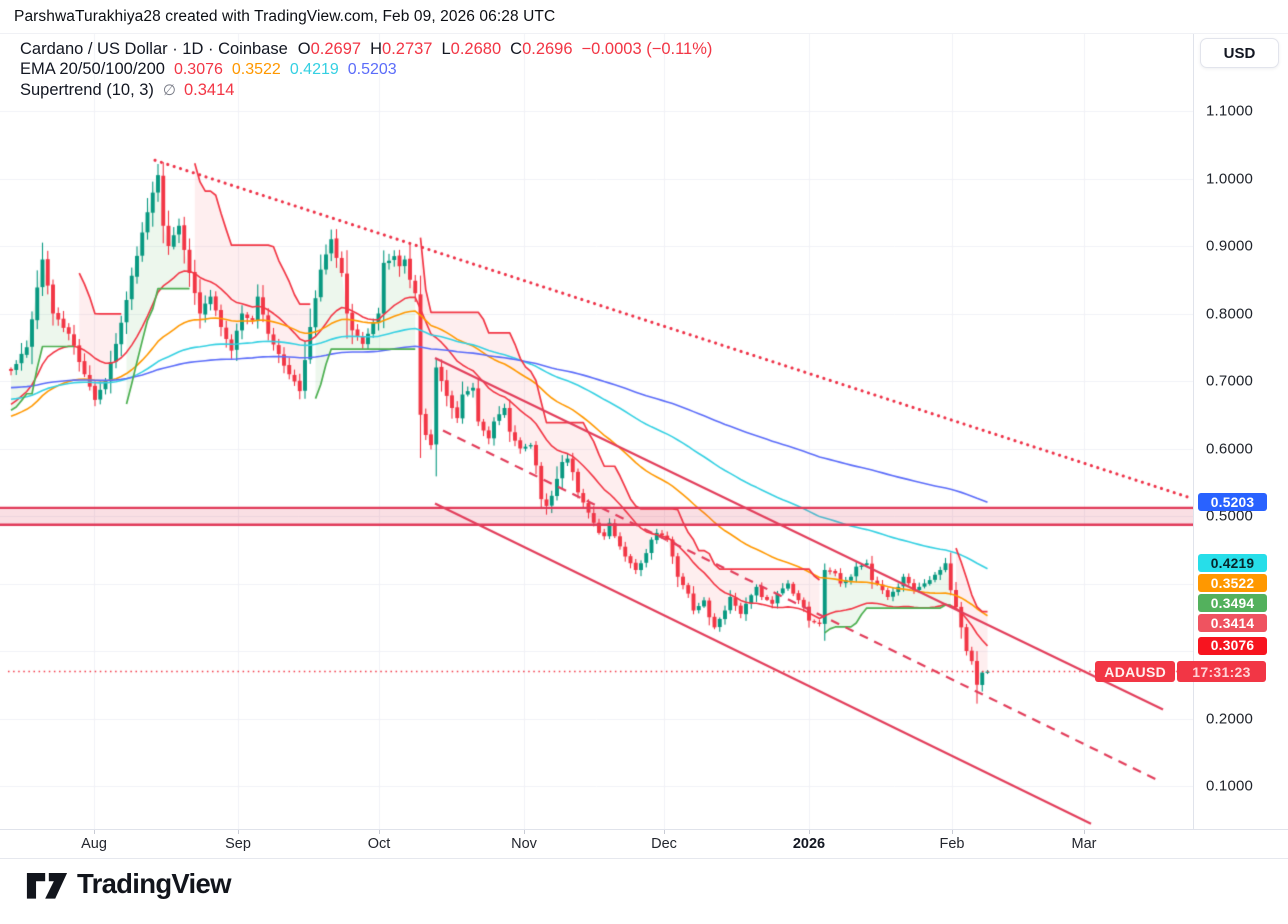  I want to click on price-line-badge: ADAUSD 17:31:23, so click(1180, 672).